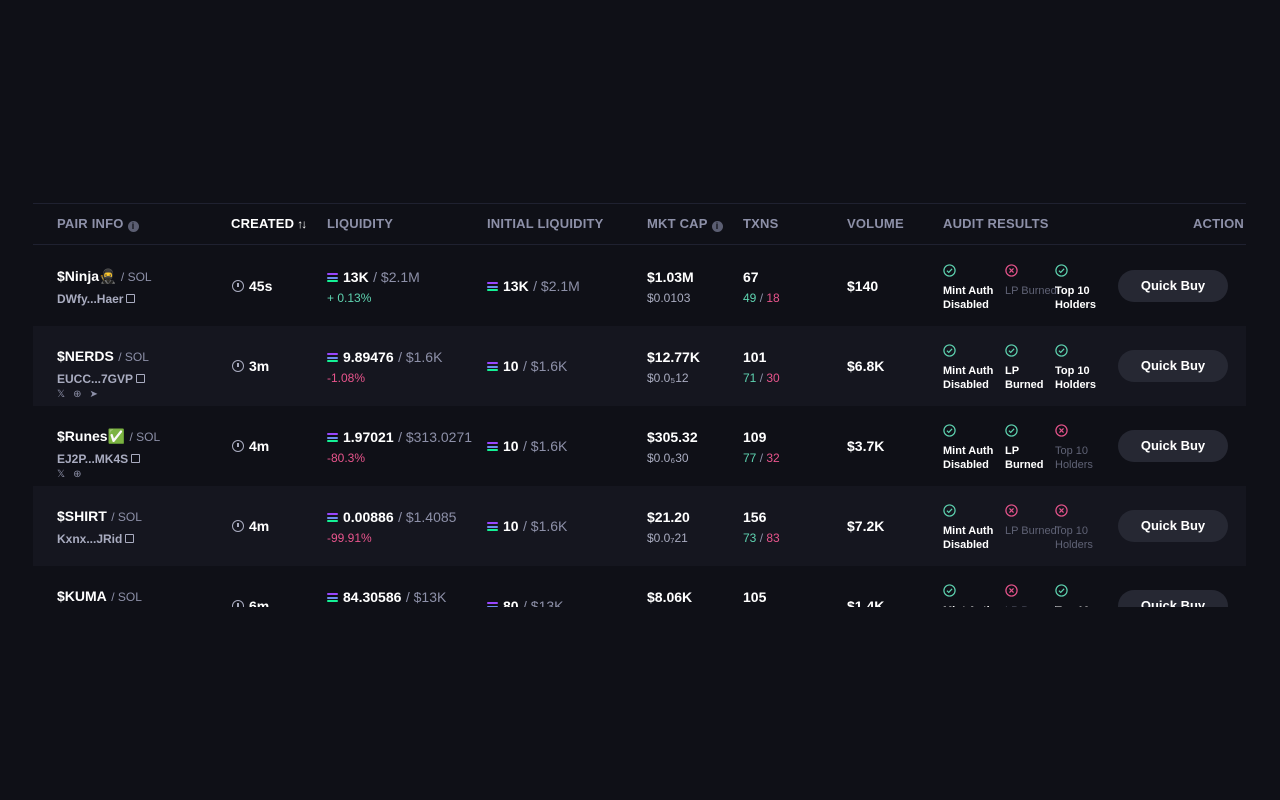 The width and height of the screenshot is (1280, 800). Describe the element at coordinates (750, 458) in the screenshot. I see `buys-count: 77` at that location.